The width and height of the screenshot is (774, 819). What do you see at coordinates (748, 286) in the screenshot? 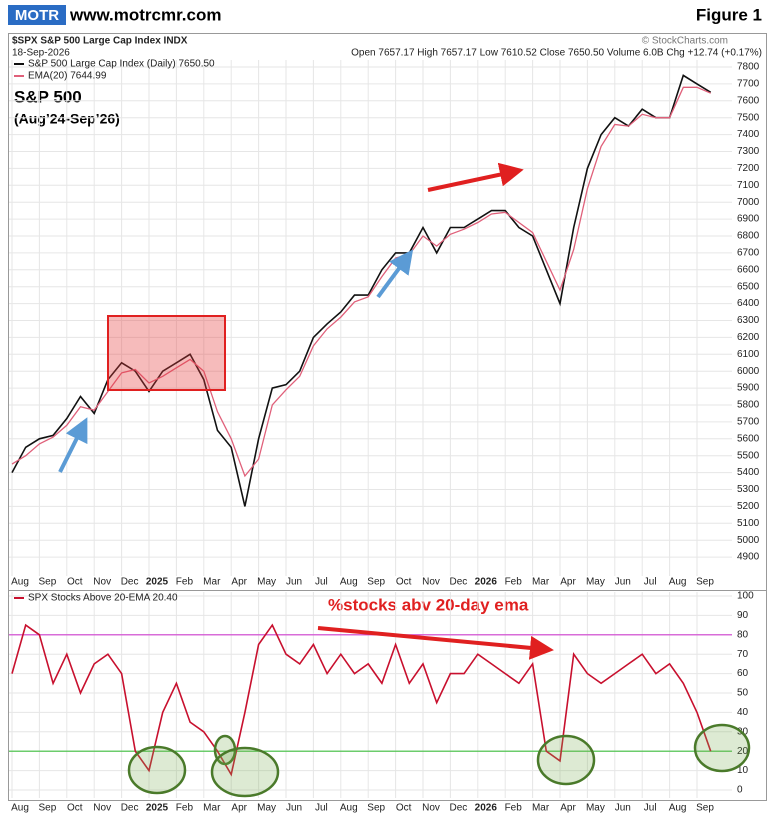
I see `y-tick-label: 6500` at bounding box center [748, 286].